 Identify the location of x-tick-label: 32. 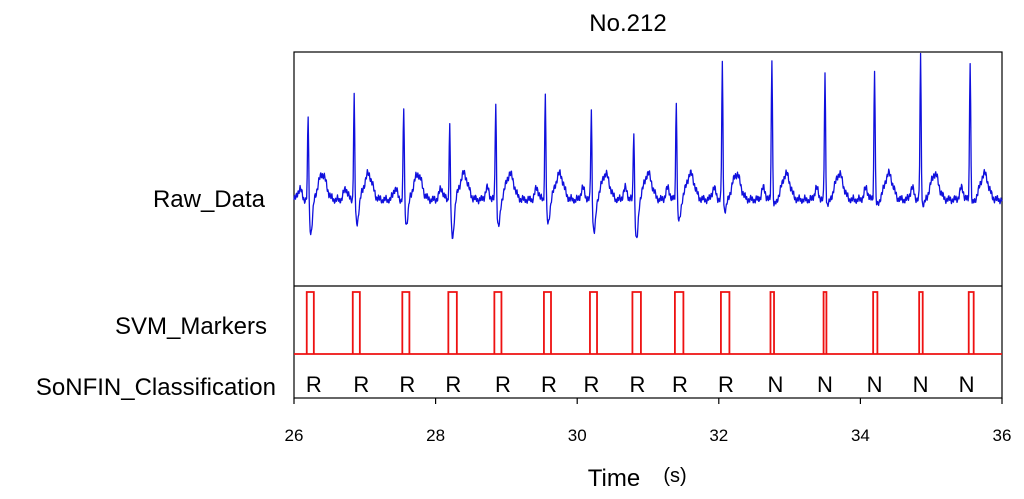
(718, 435).